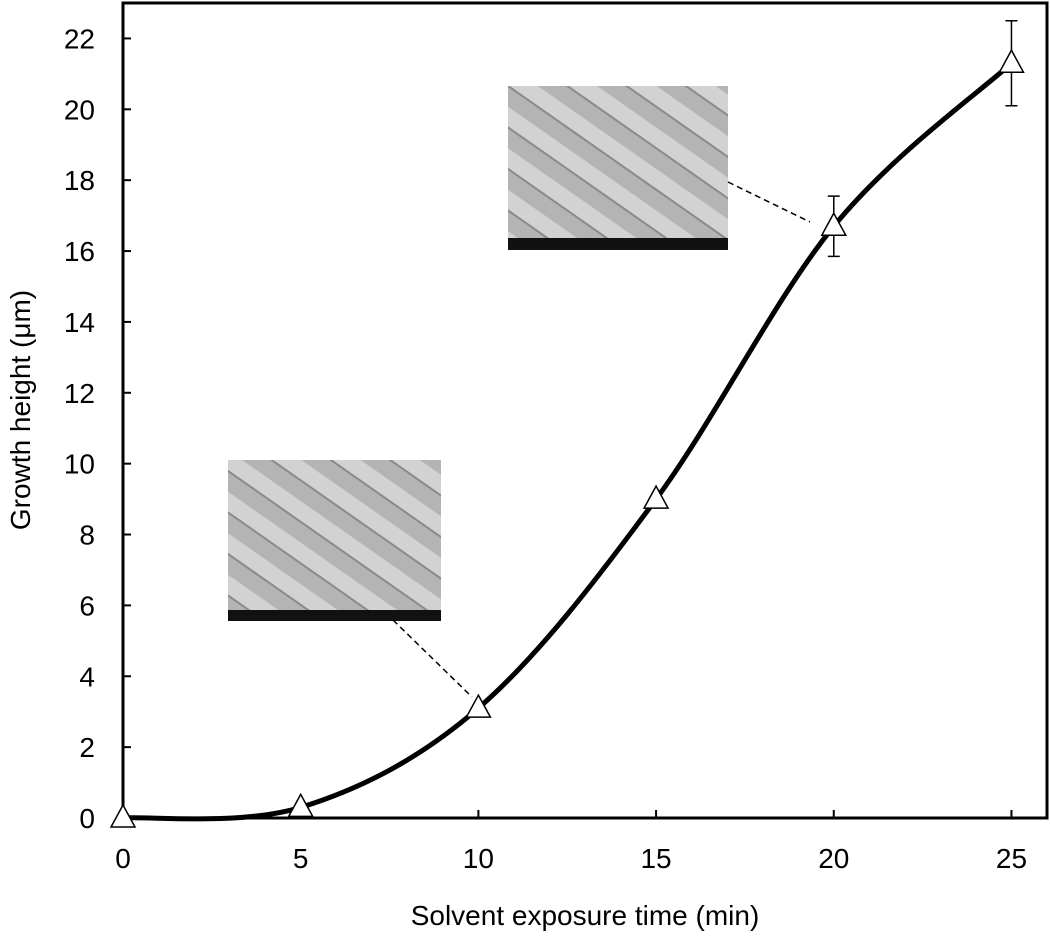 This screenshot has height=943, width=1050. I want to click on x-tick-label: 25, so click(1011, 858).